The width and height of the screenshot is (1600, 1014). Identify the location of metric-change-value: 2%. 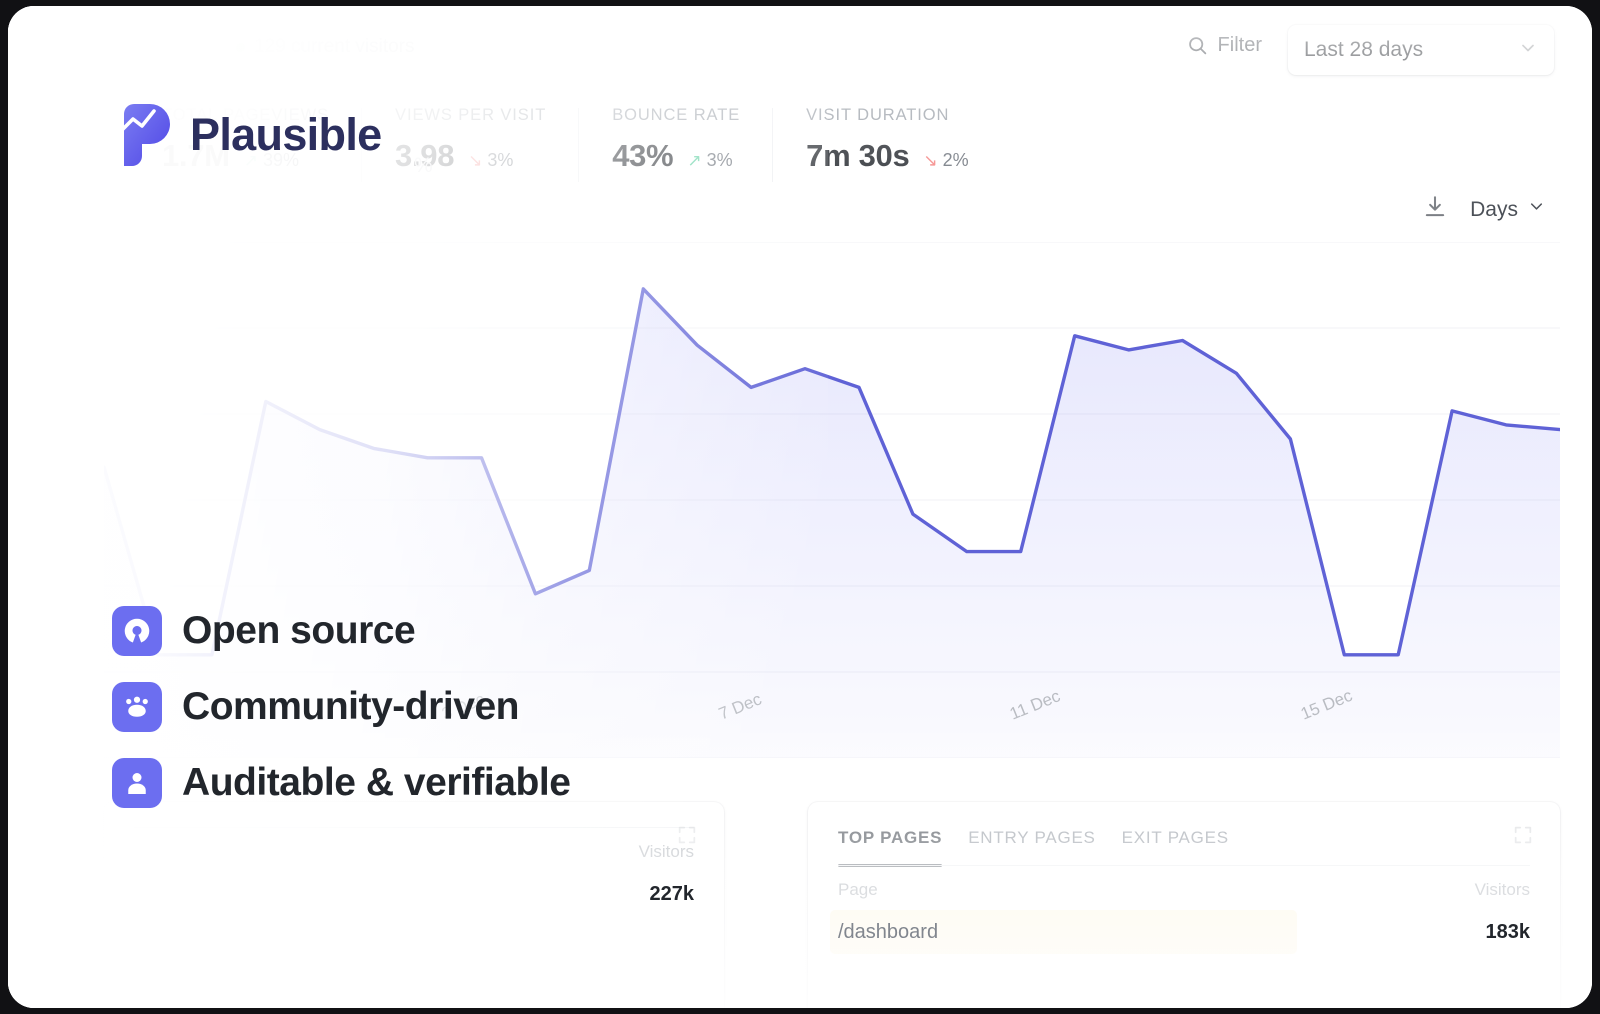
(955, 160).